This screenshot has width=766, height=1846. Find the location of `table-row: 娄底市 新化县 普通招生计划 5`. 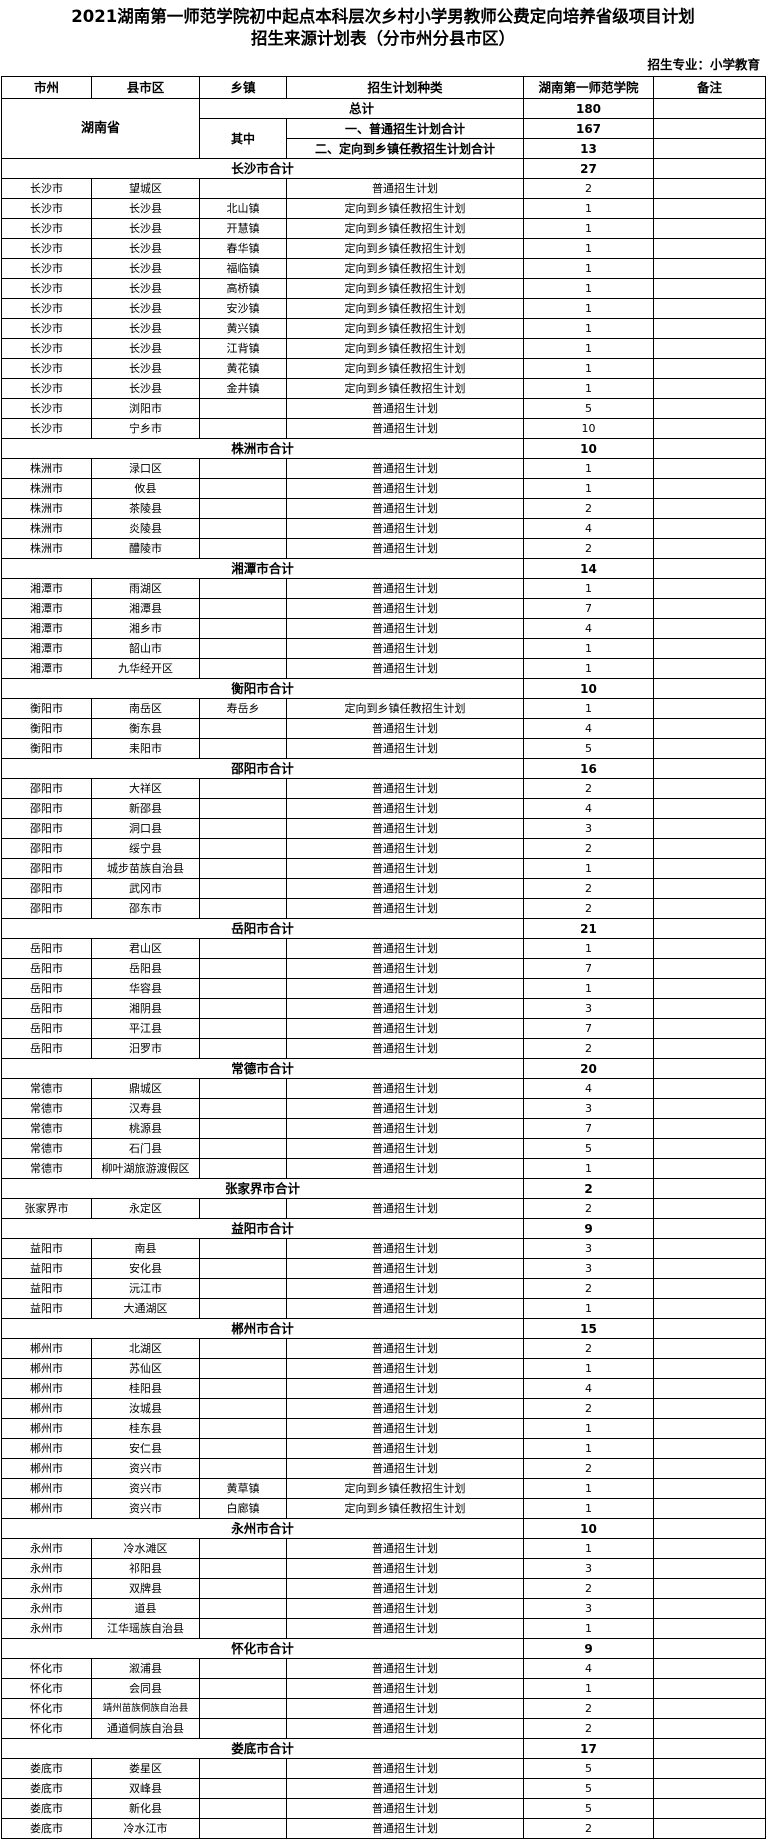

table-row: 娄底市 新化县 普通招生计划 5 is located at coordinates (383, 1808).